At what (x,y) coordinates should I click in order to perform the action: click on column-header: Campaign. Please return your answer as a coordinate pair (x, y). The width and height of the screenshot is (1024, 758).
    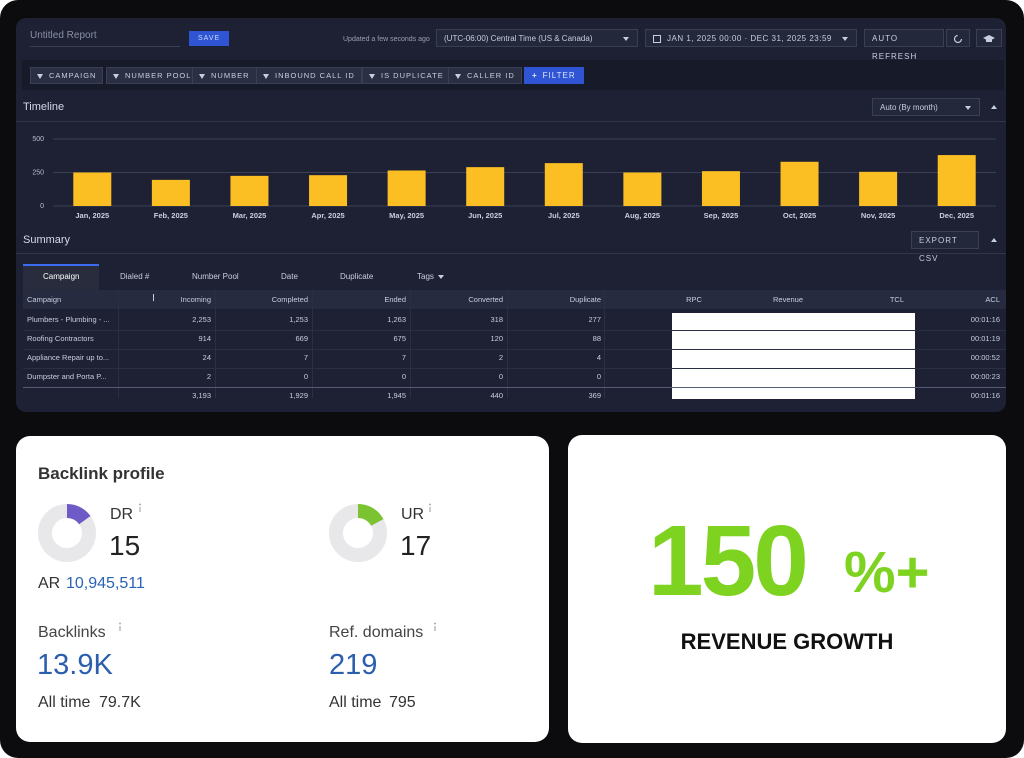
    Looking at the image, I should click on (44, 299).